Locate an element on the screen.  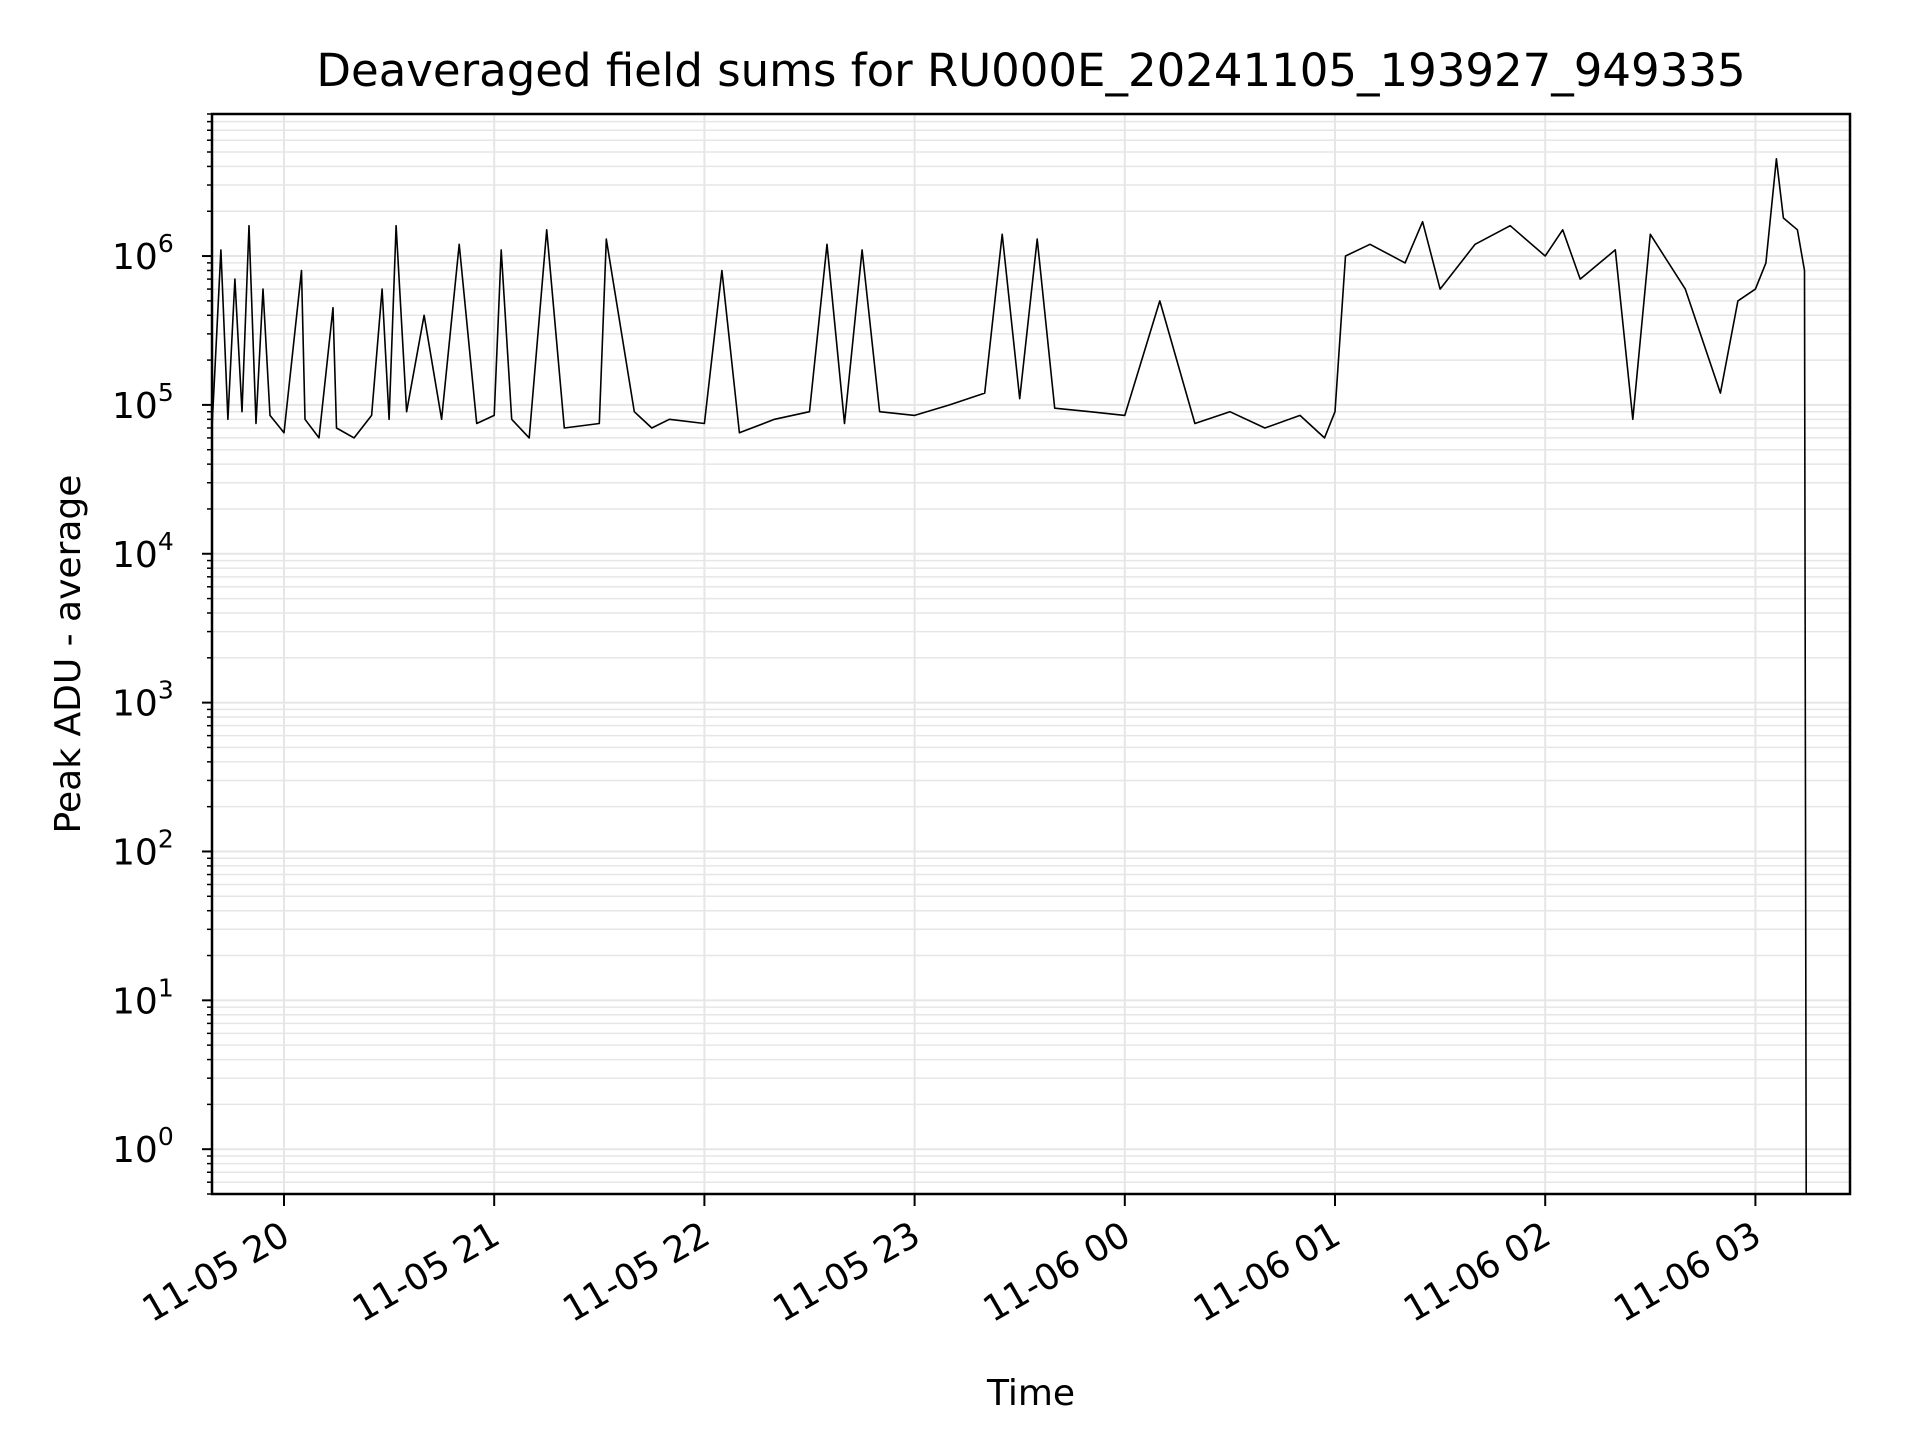
y-tick-label: 10⁶ is located at coordinates (143, 253).